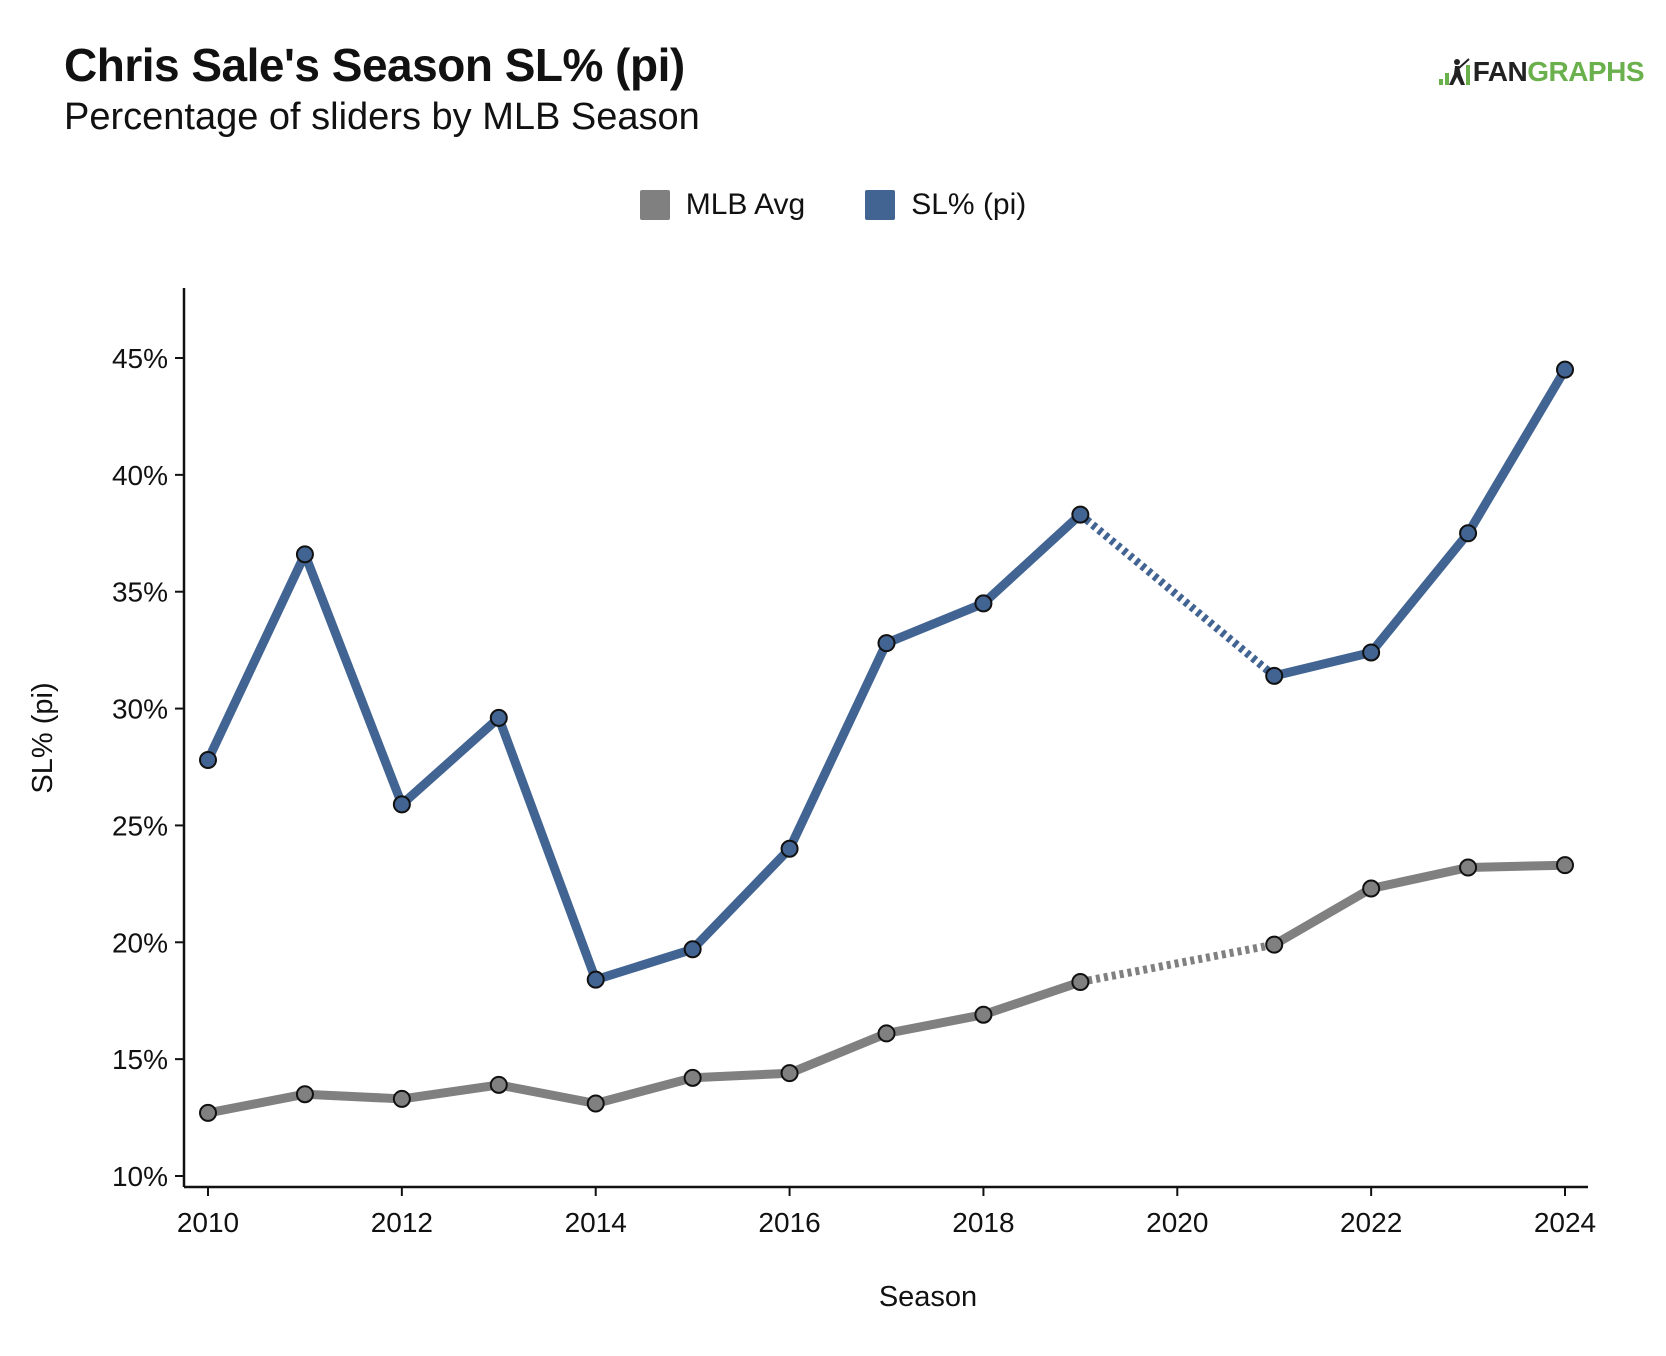 Image resolution: width=1666 pixels, height=1356 pixels. Describe the element at coordinates (983, 1222) in the screenshot. I see `x-tick-label: 2018` at that location.